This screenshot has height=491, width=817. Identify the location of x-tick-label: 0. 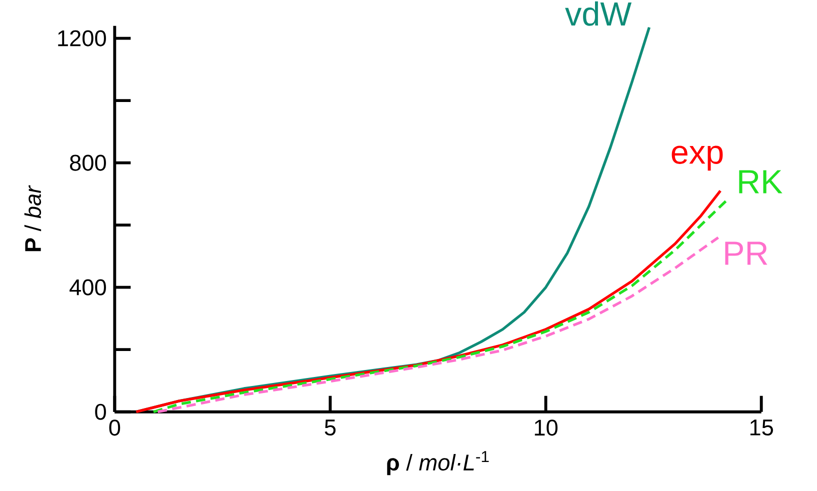
(114, 428).